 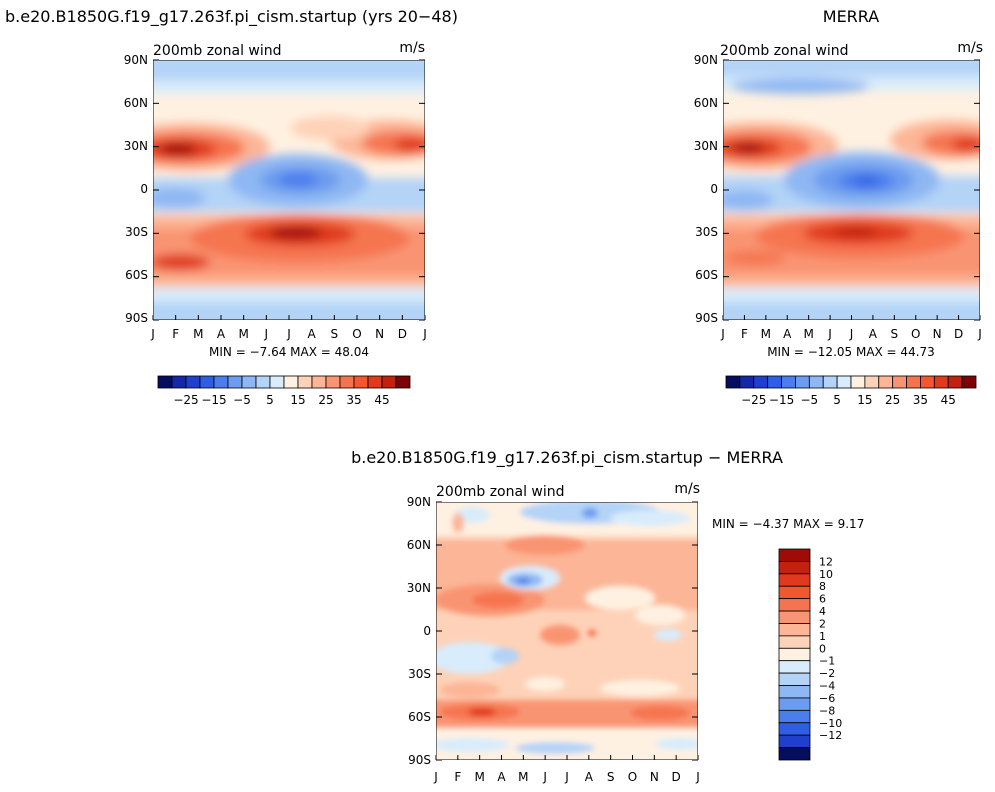 I want to click on panel-merra-left-label: 200mb zonal wind, so click(x=784, y=51).